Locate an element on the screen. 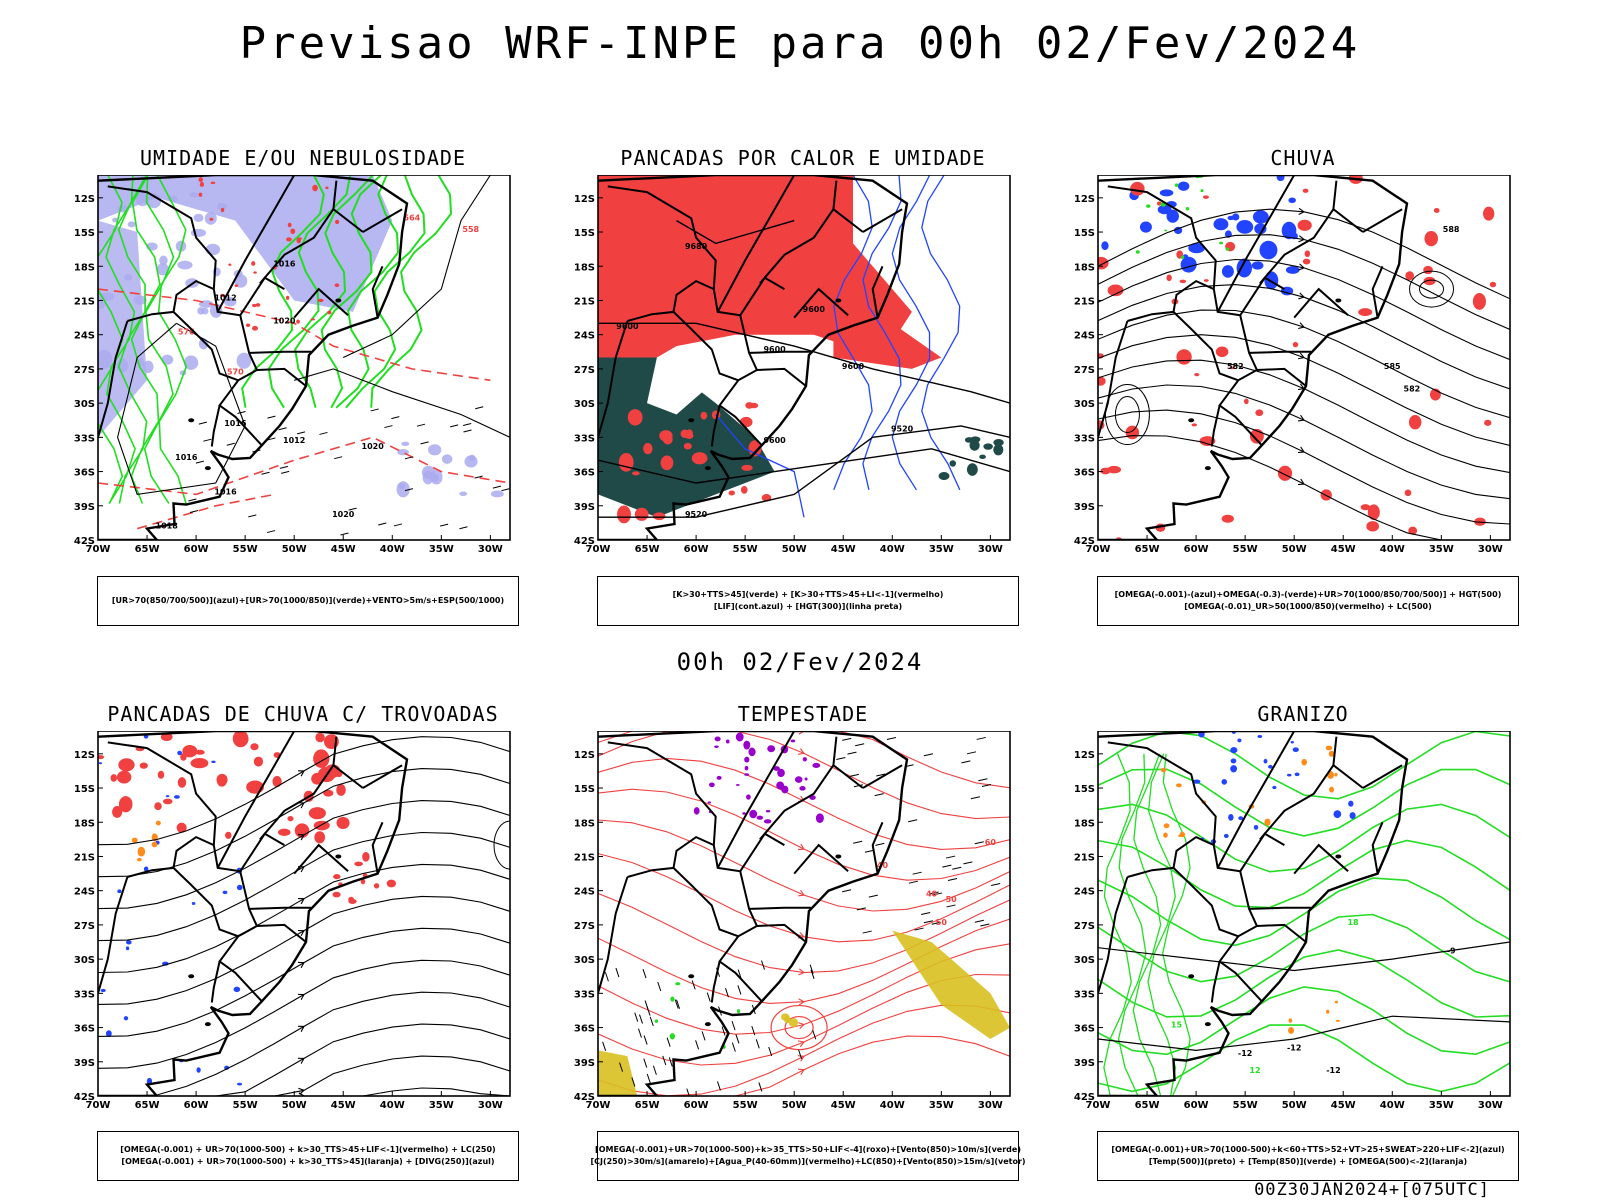 Image resolution: width=1600 pixels, height=1200 pixels. x-tick-label: 40W is located at coordinates (892, 1105).